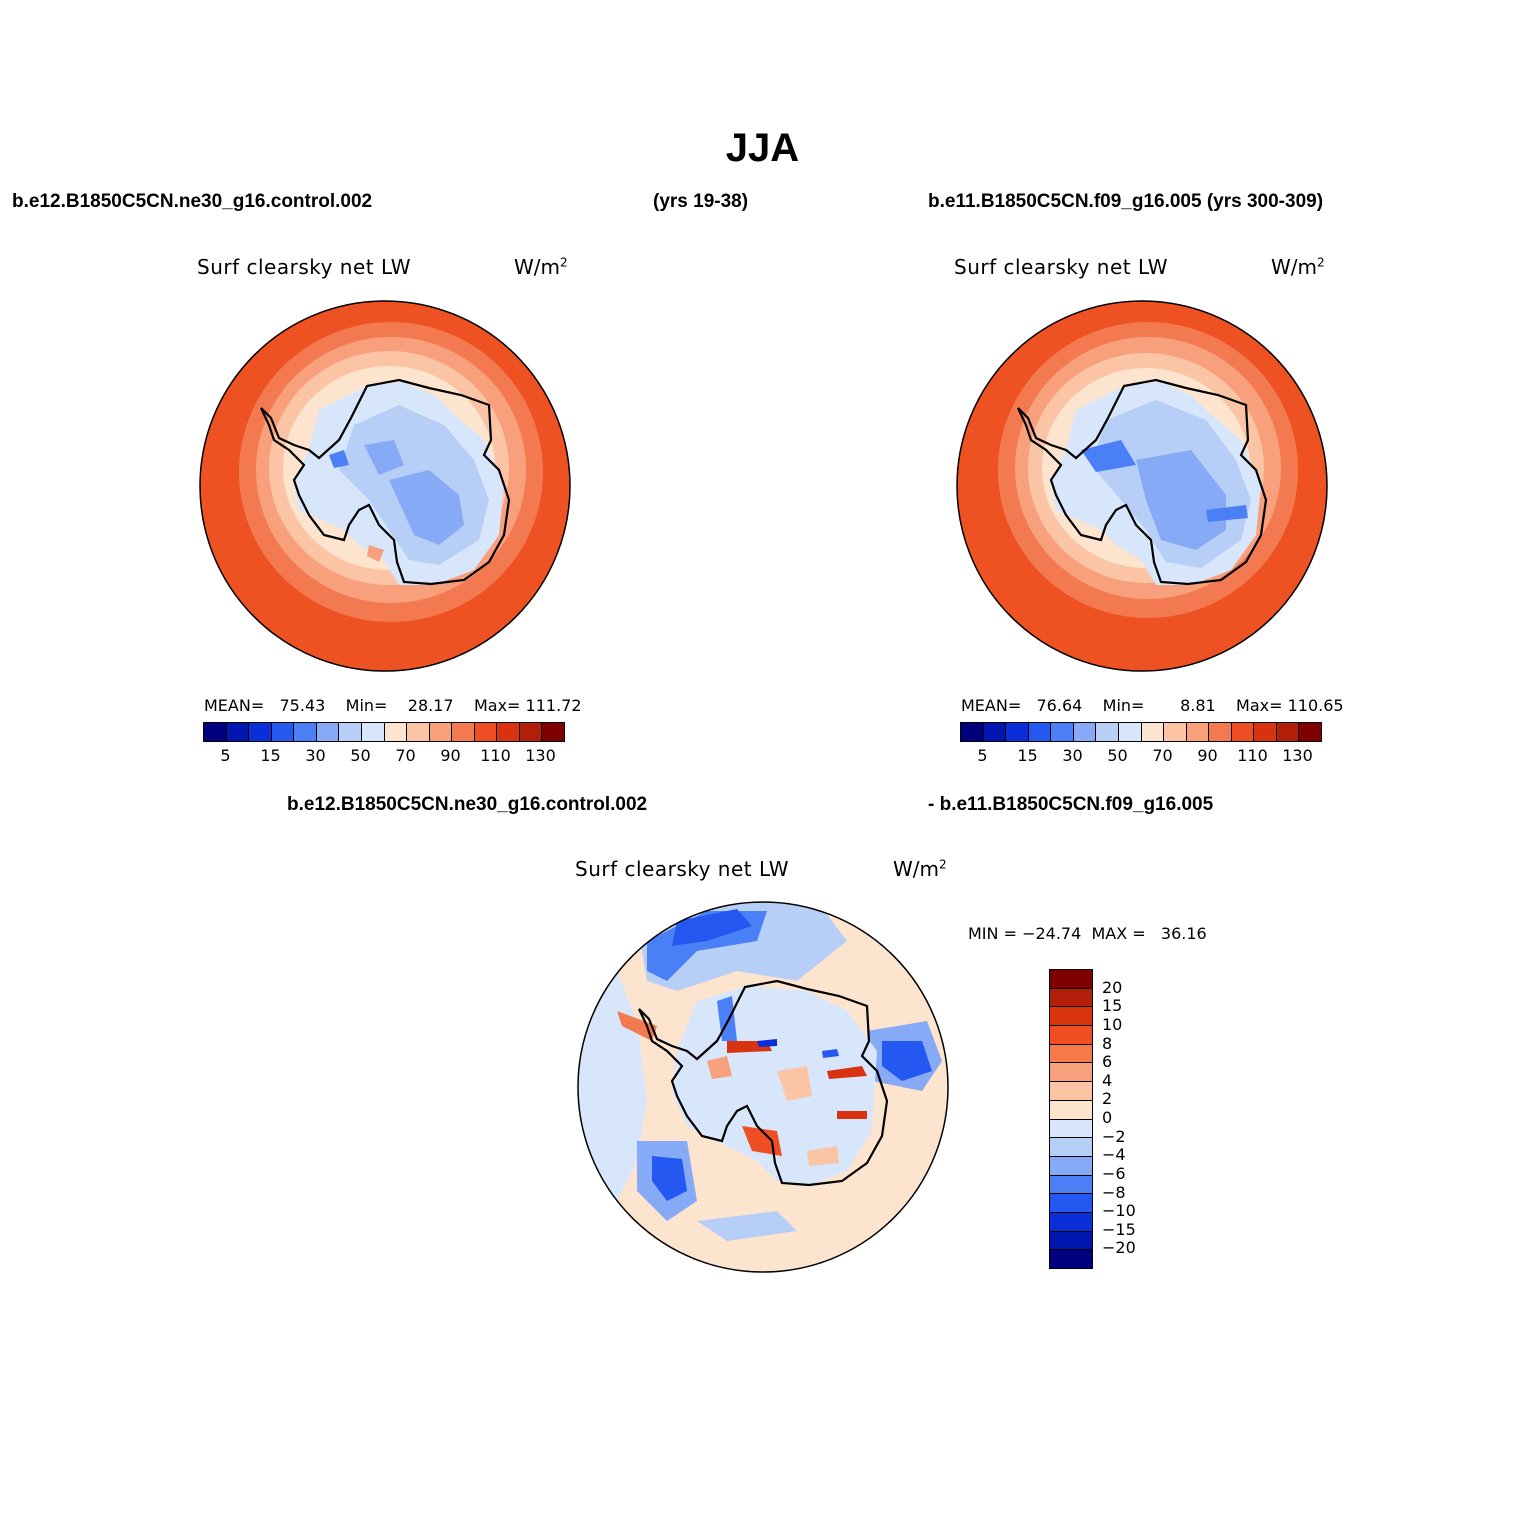 The width and height of the screenshot is (1525, 1525). I want to click on panel2-mean-label: MEAN=, so click(991, 705).